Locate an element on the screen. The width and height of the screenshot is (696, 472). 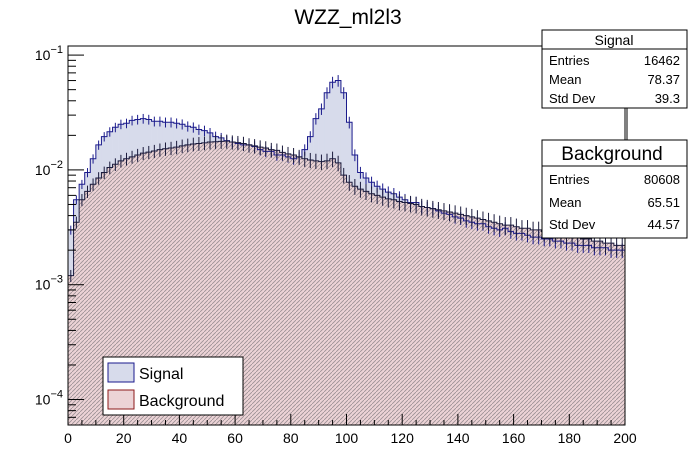
legend-swatch-background is located at coordinates (121, 399).